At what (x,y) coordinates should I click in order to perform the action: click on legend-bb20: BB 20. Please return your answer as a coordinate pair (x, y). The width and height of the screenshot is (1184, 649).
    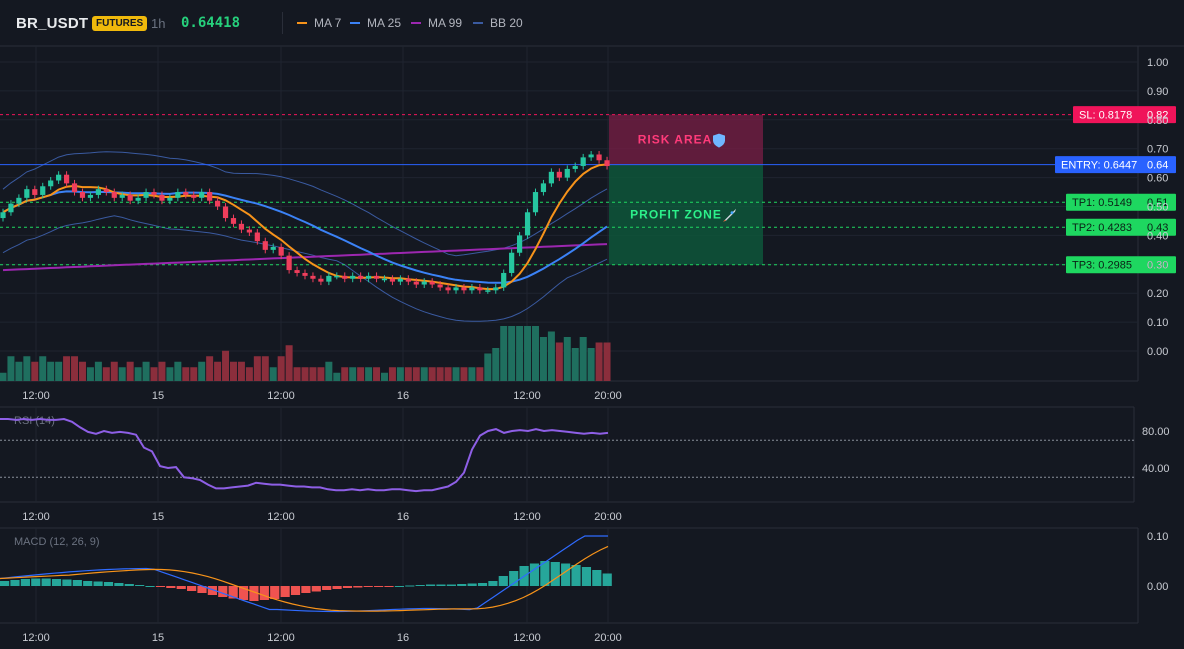
    Looking at the image, I should click on (498, 23).